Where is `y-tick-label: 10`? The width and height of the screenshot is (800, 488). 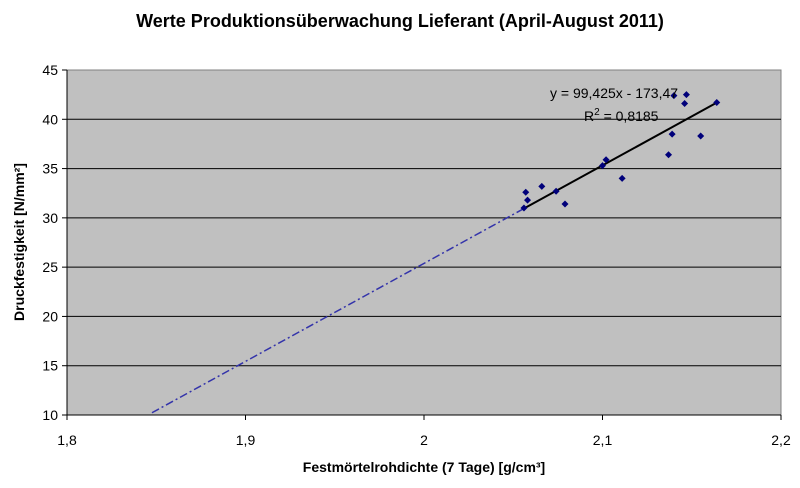
y-tick-label: 10 is located at coordinates (50, 415).